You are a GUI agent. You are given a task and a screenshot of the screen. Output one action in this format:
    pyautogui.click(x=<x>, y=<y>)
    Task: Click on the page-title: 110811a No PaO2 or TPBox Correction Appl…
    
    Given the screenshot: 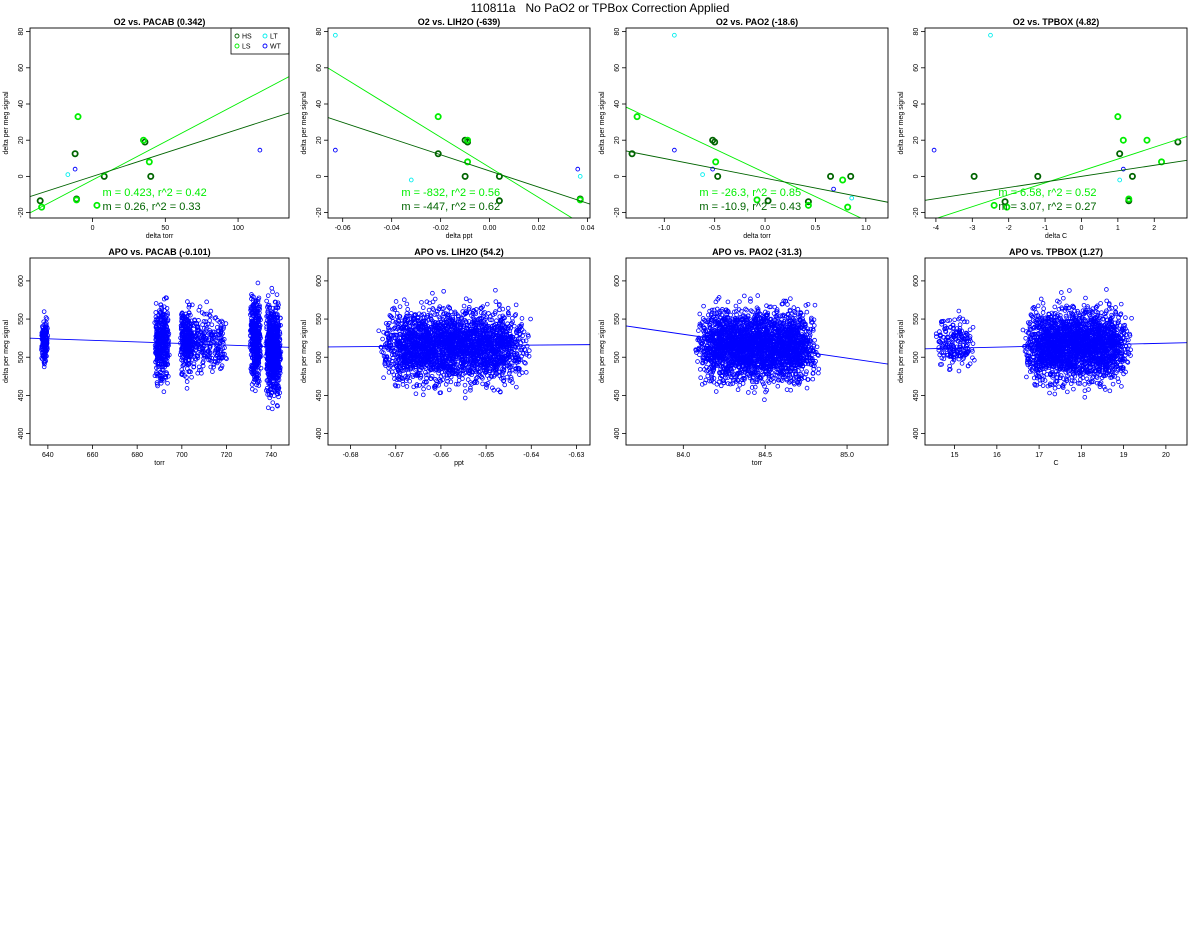 What is the action you would take?
    pyautogui.click(x=600, y=8)
    